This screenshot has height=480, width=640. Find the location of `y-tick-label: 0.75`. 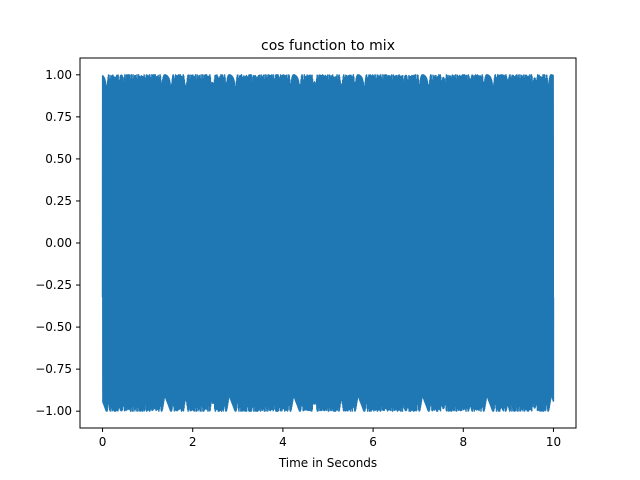

y-tick-label: 0.75 is located at coordinates (58, 117).